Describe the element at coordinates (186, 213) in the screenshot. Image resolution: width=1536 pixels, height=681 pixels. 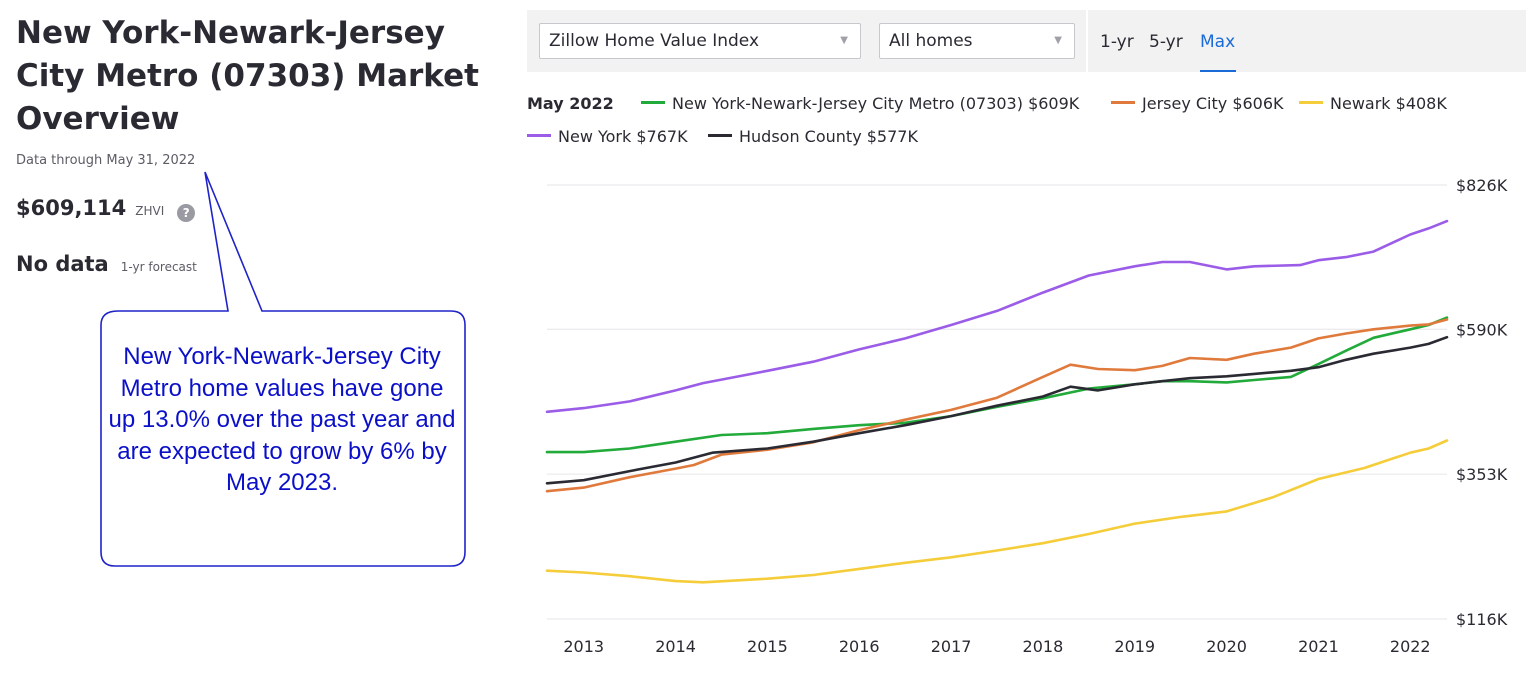
I see `question-icon: ?` at that location.